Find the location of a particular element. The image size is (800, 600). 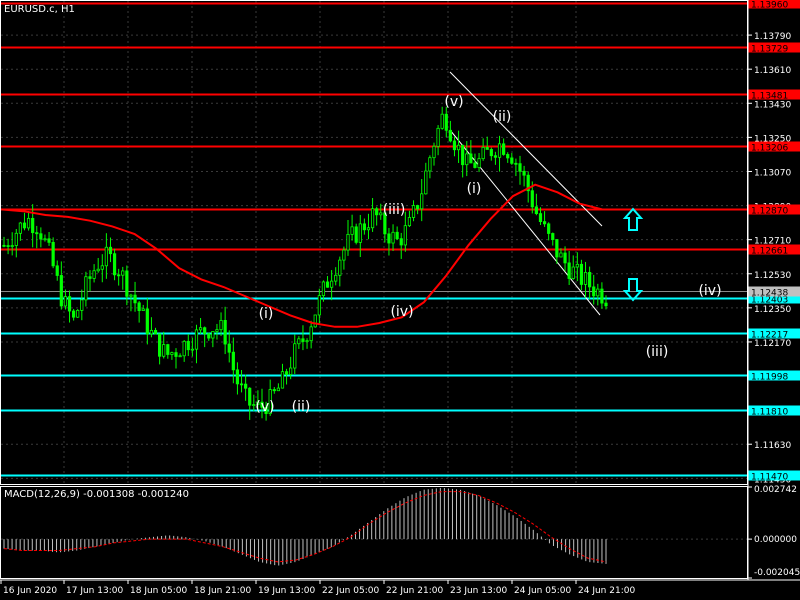

price-tick-label: 1.12710 is located at coordinates (772, 242).